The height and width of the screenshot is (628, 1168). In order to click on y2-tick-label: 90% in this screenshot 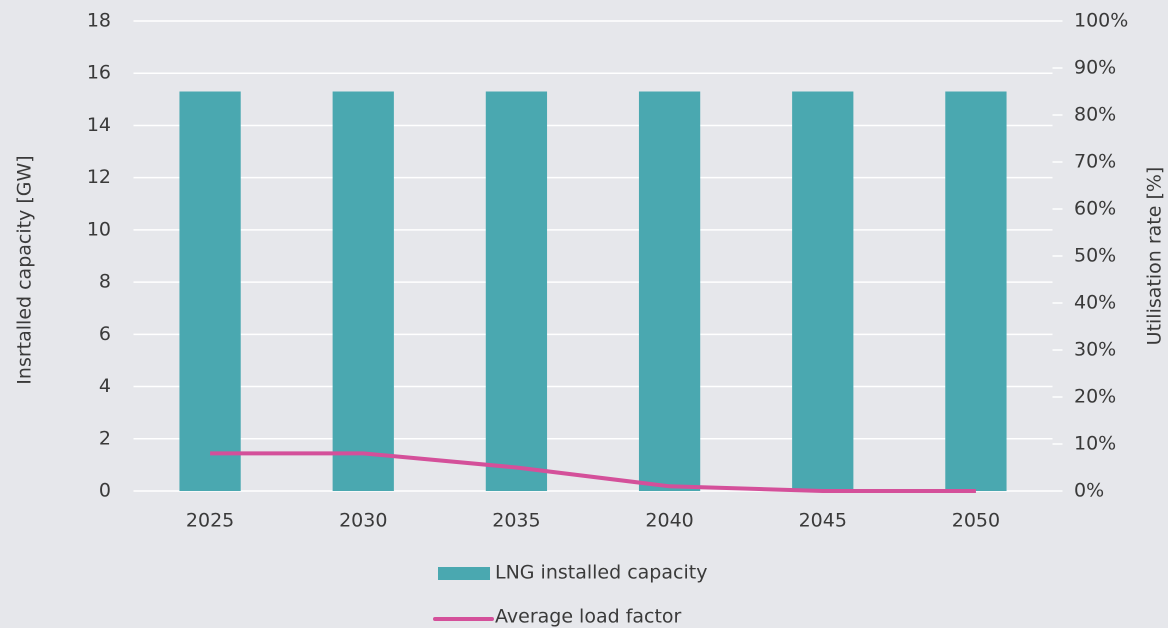, I will do `click(1095, 68)`.